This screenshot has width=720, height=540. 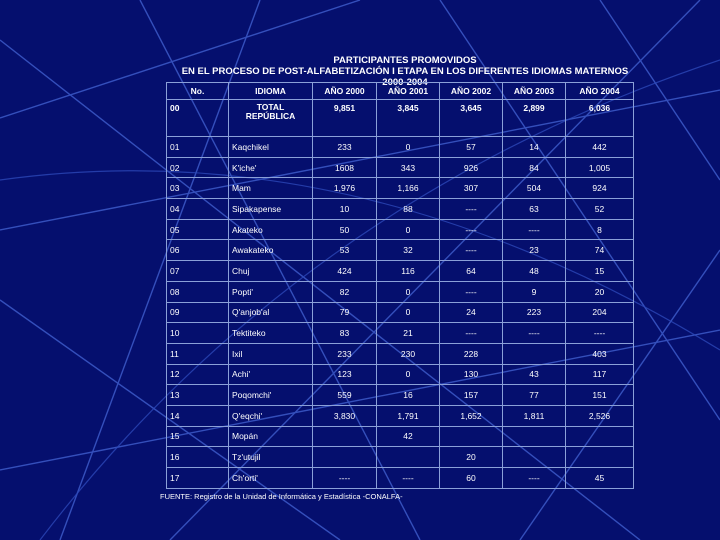 What do you see at coordinates (344, 478) in the screenshot?
I see `row-value-2000: ----` at bounding box center [344, 478].